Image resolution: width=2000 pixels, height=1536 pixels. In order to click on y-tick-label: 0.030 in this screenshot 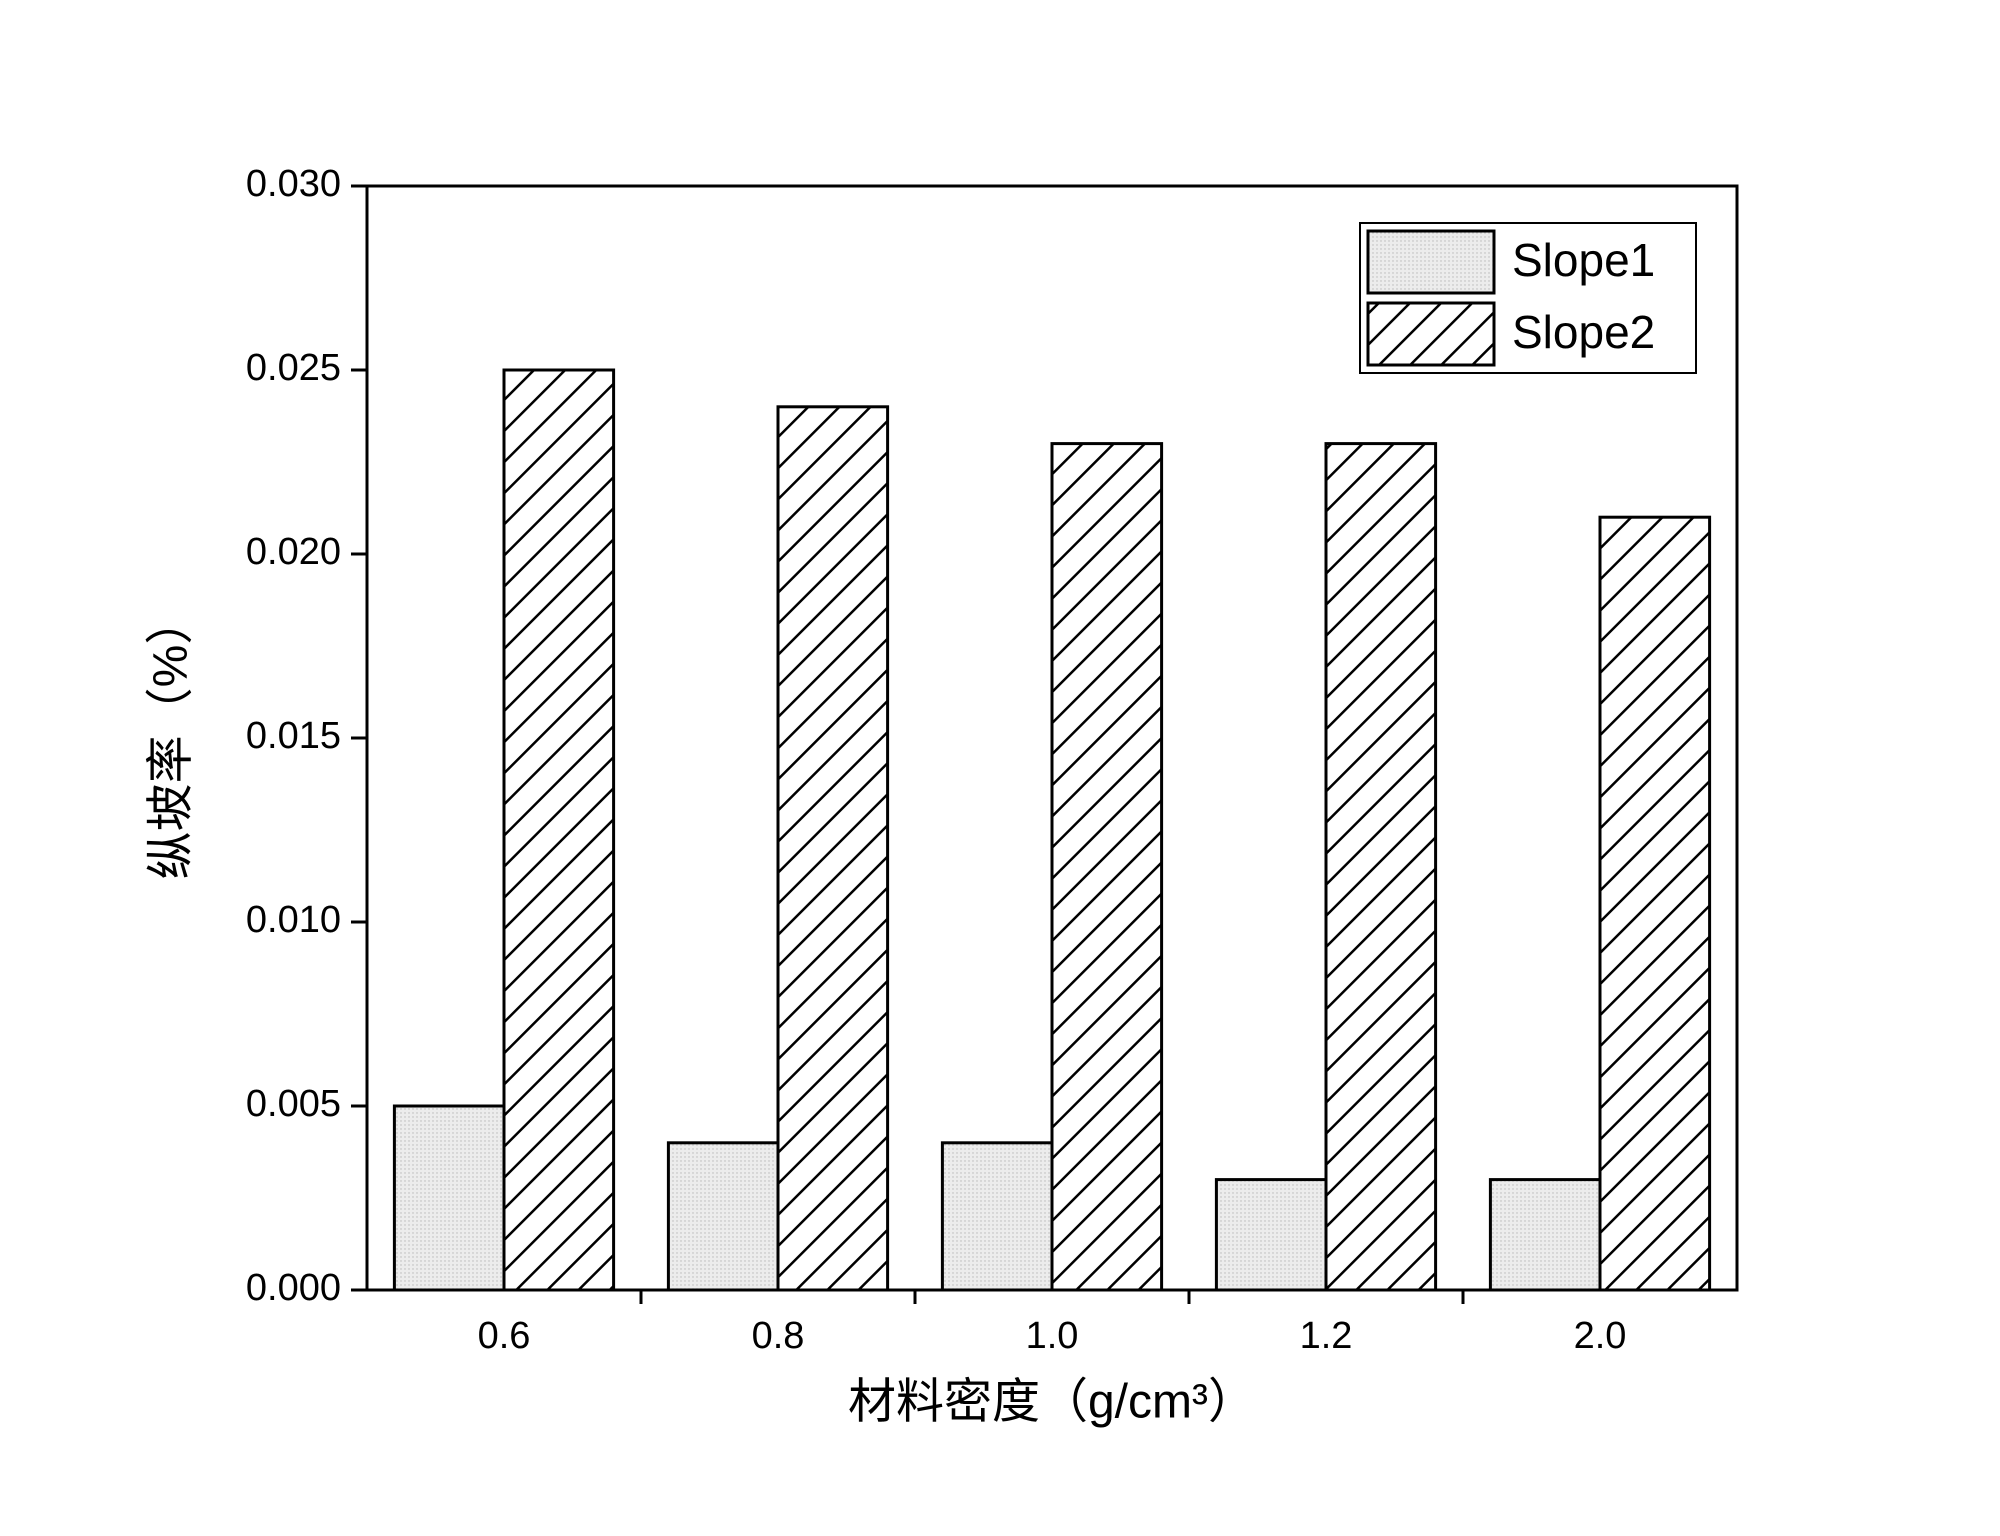, I will do `click(293, 184)`.